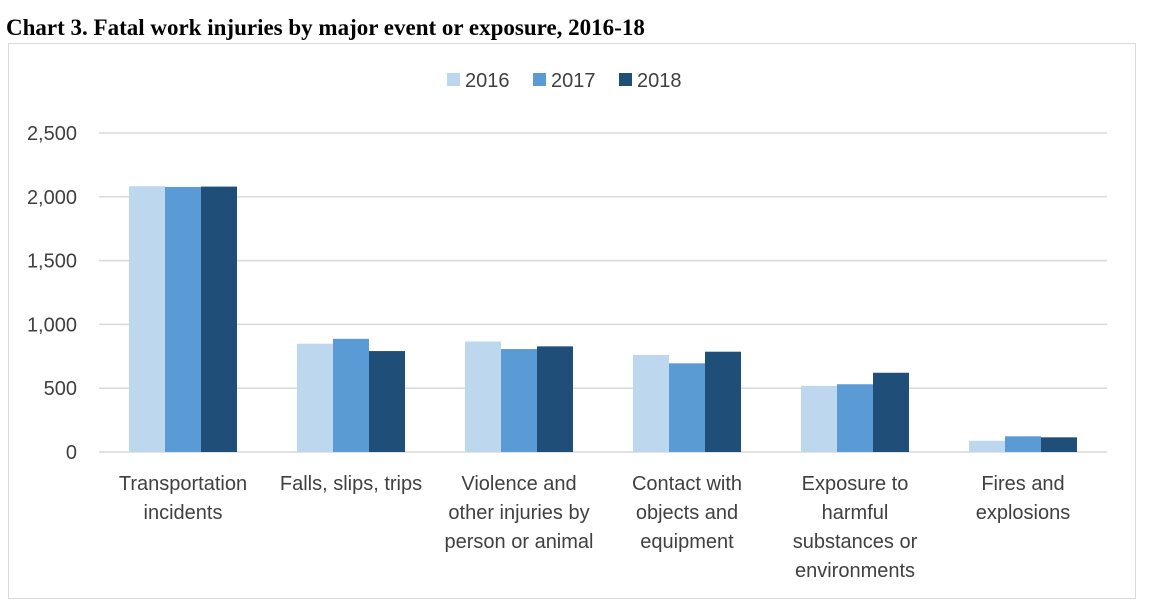  What do you see at coordinates (60, 389) in the screenshot?
I see `y-tick-label: 500` at bounding box center [60, 389].